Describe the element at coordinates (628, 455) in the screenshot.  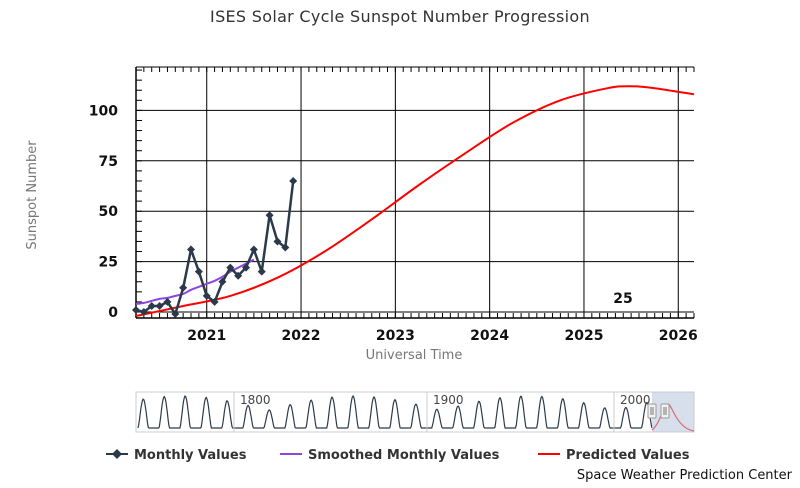
I see `legend-label-predicted: Predicted Values` at that location.